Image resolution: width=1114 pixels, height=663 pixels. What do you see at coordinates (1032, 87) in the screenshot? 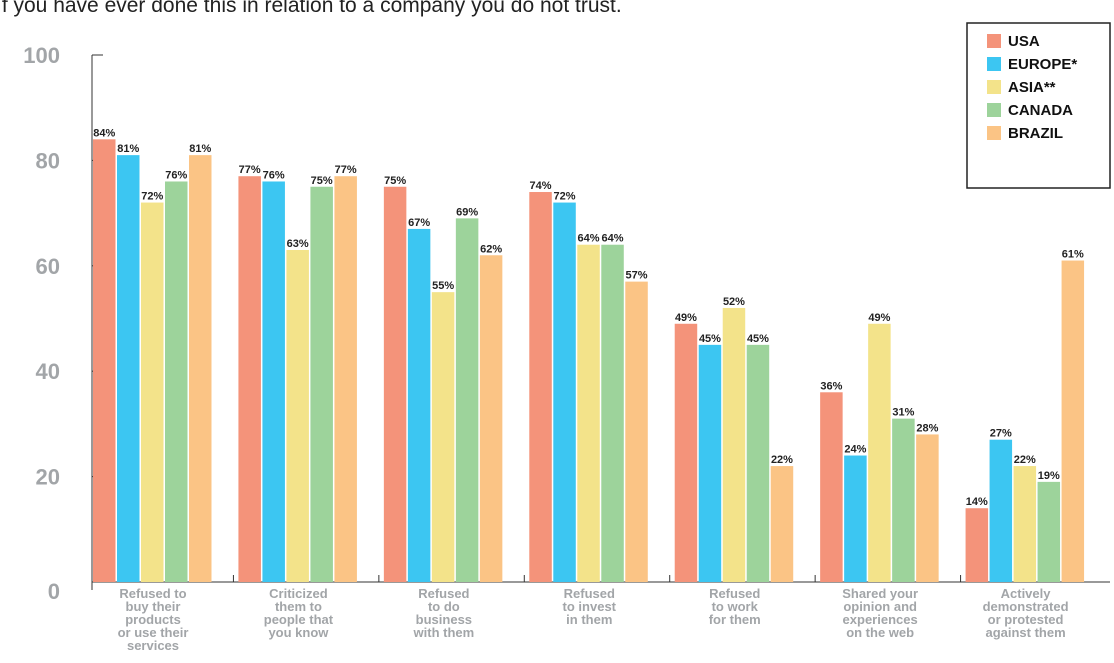
I see `legend-label: ASIA**` at bounding box center [1032, 87].